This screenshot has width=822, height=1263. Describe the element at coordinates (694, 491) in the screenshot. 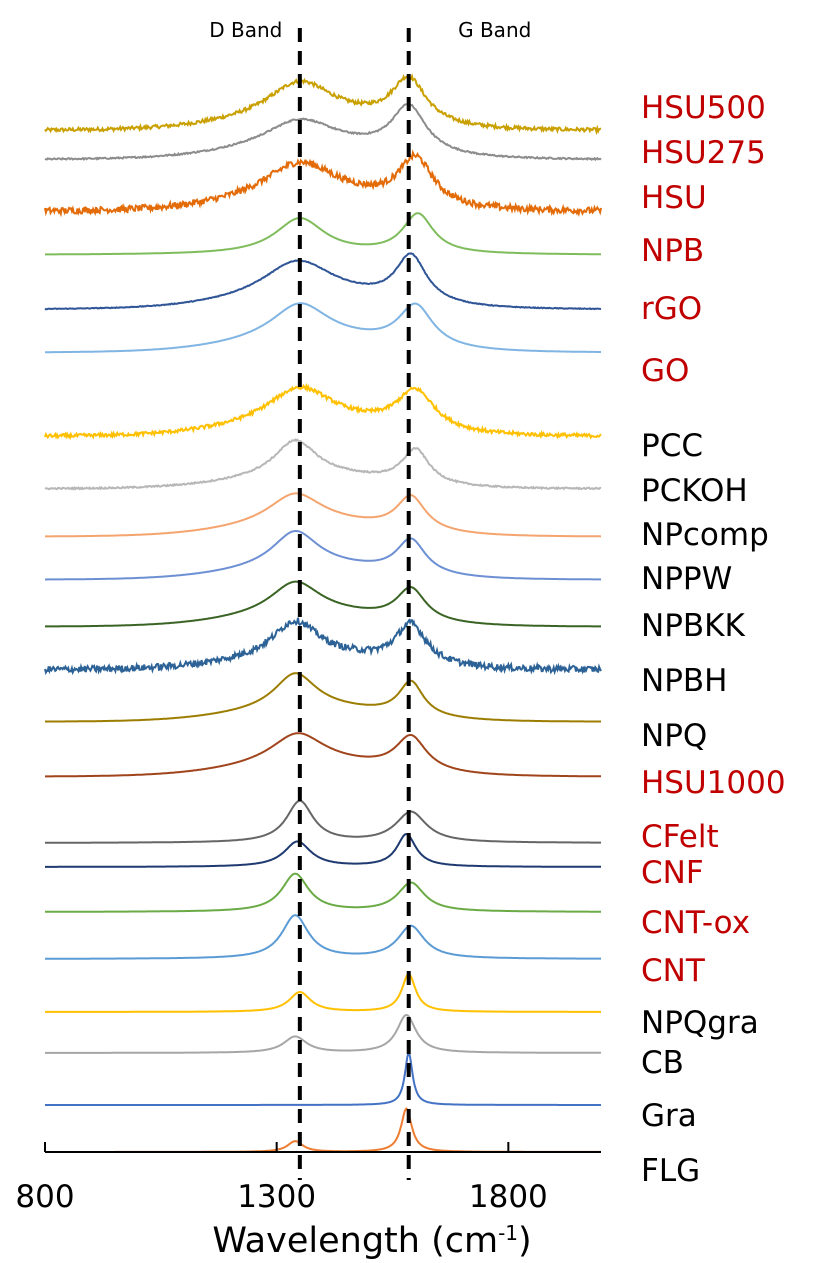

I see `series-label-pckoh: PCKOH` at that location.